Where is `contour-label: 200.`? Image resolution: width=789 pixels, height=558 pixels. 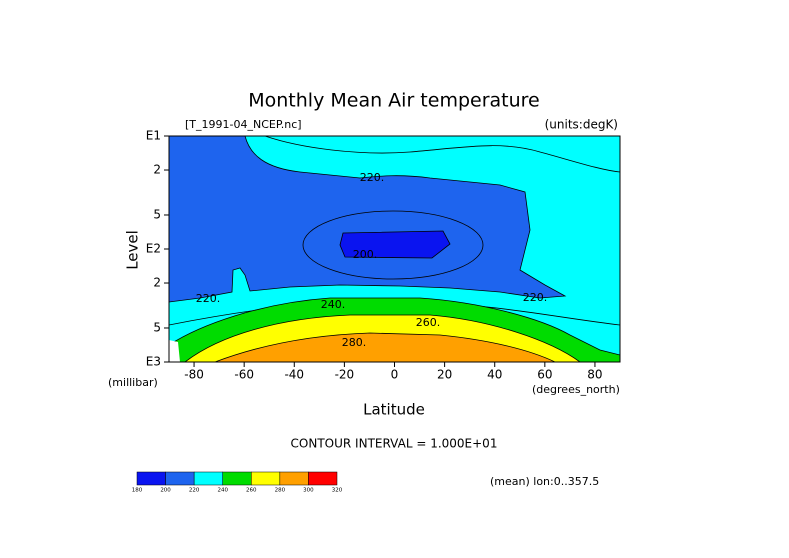
contour-label: 200. is located at coordinates (365, 254).